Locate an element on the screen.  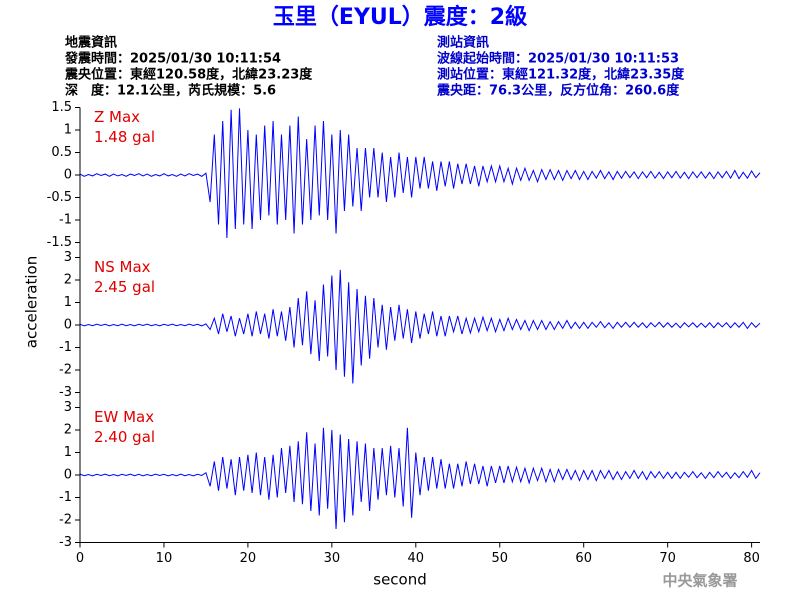
max-label: 1.48 gal is located at coordinates (124, 137).